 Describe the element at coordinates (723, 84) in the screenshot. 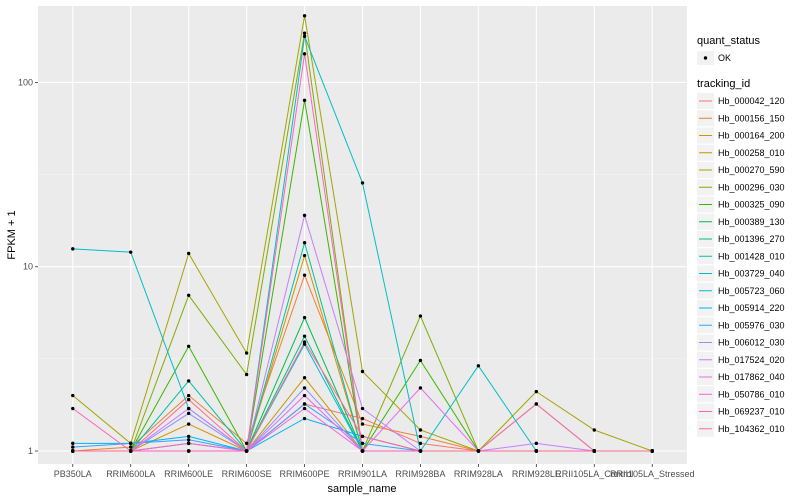

I see `legend-title-tracking-id: tracking_id` at that location.